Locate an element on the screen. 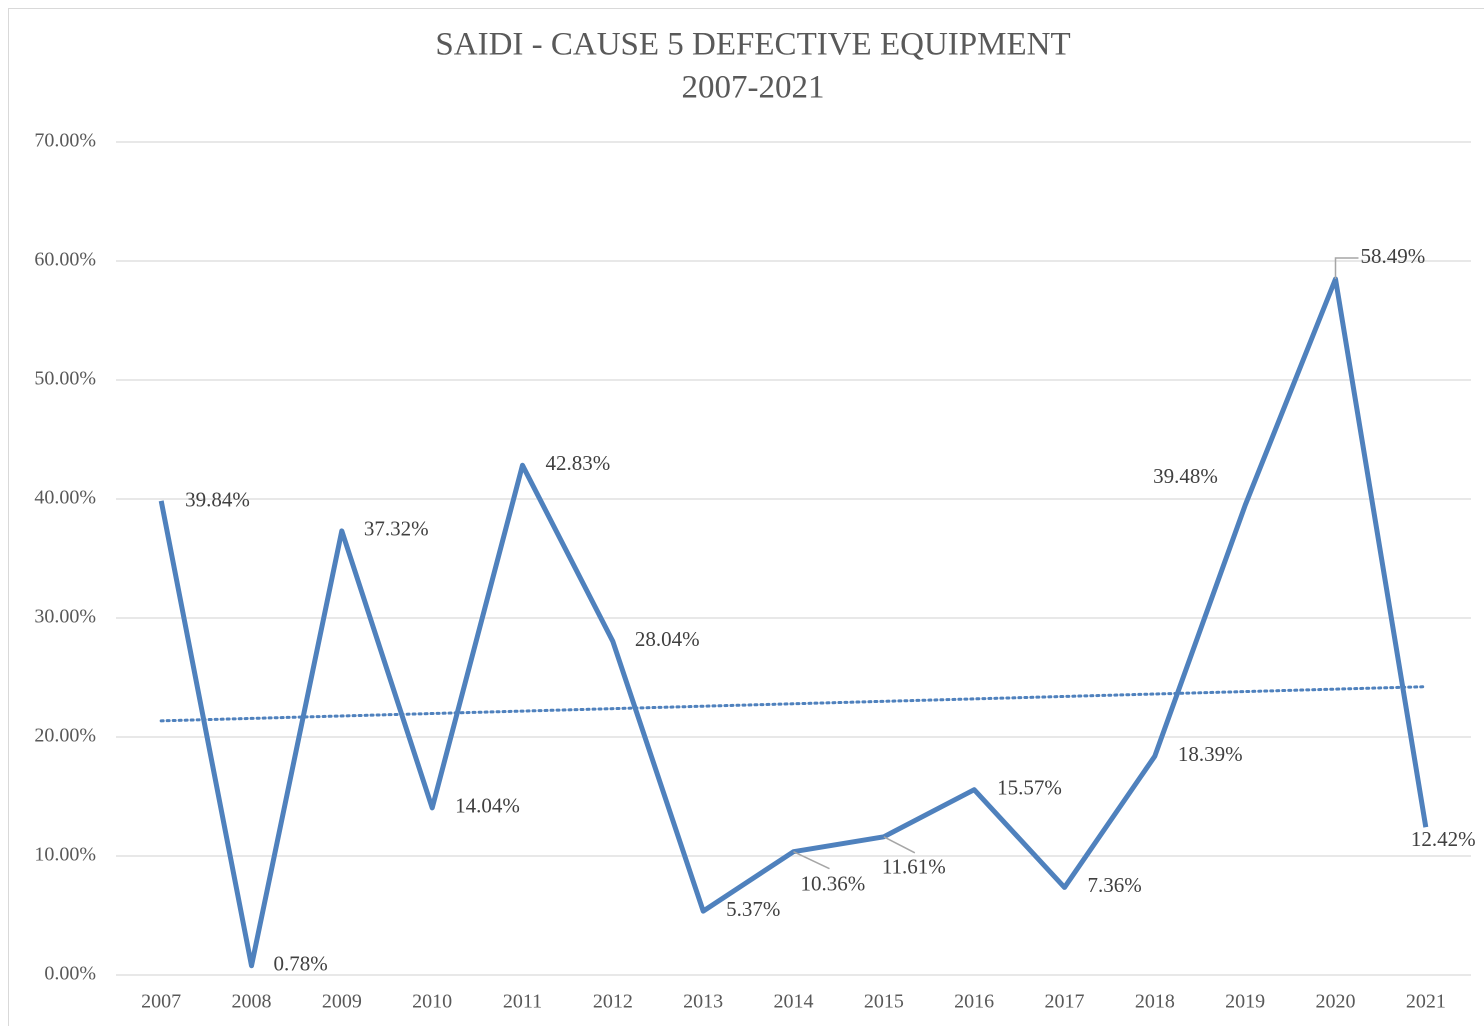  data-label: 39.84% is located at coordinates (217, 500).